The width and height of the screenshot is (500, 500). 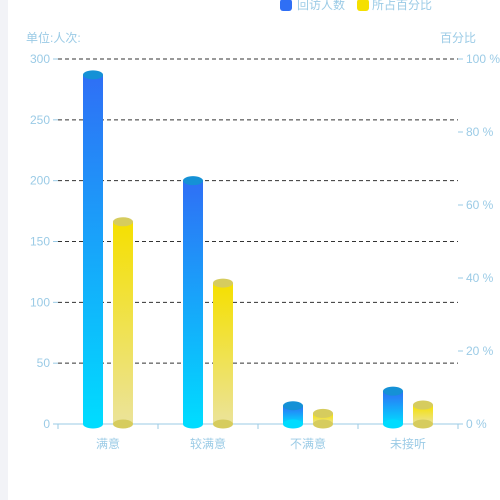 What do you see at coordinates (483, 59) in the screenshot?
I see `y-right-tick-label: 100 %` at bounding box center [483, 59].